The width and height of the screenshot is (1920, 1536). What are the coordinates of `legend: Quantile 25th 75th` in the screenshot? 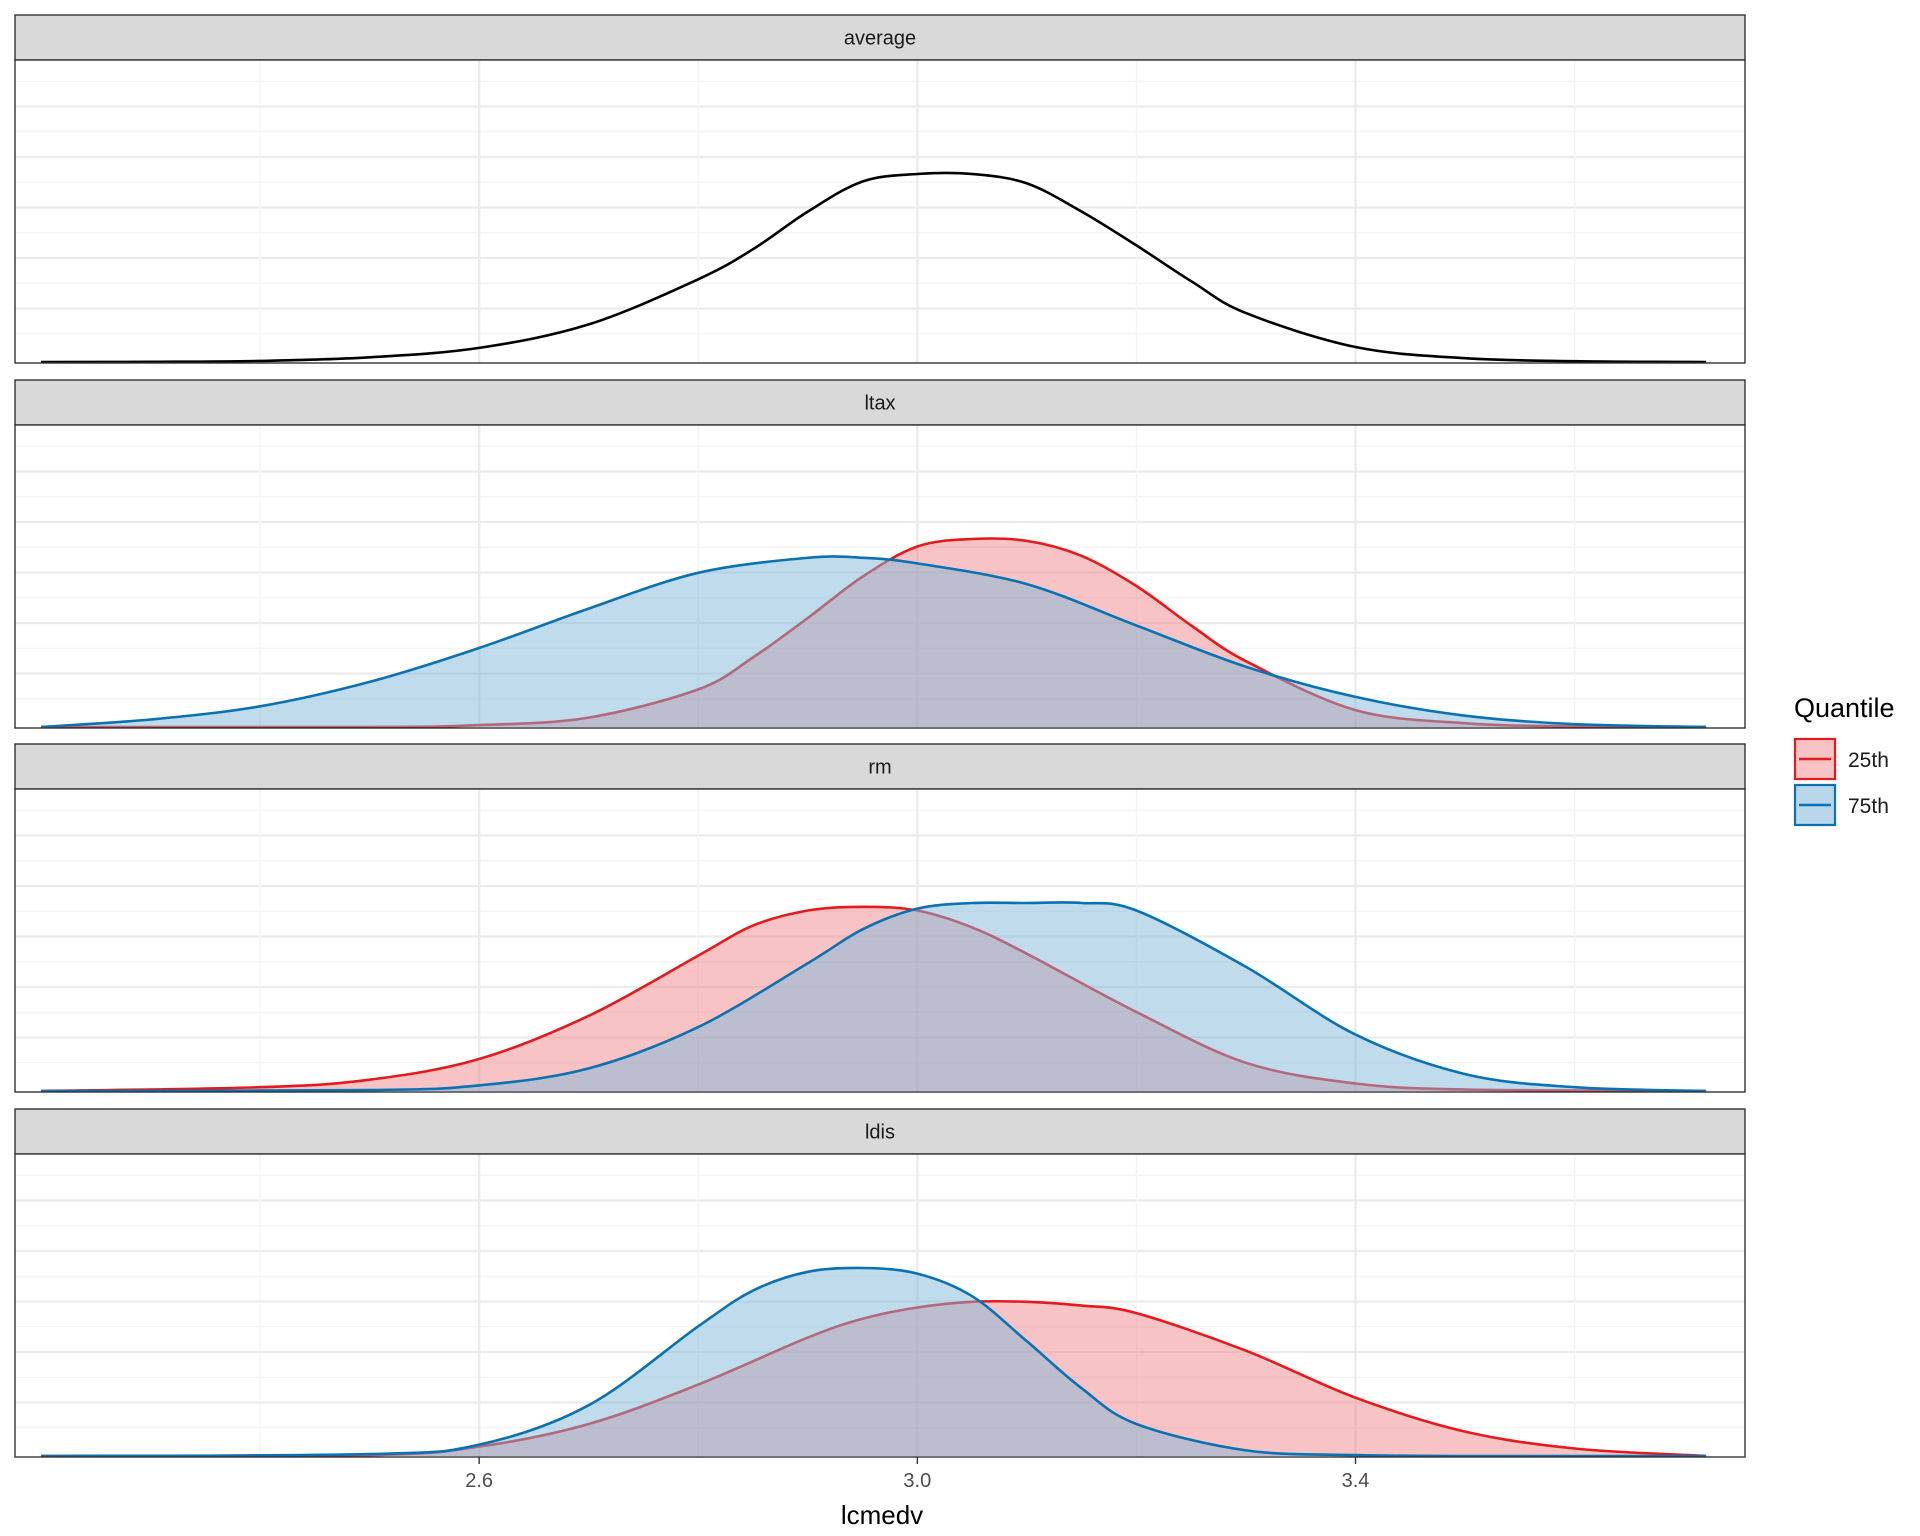 It's located at (1844, 760).